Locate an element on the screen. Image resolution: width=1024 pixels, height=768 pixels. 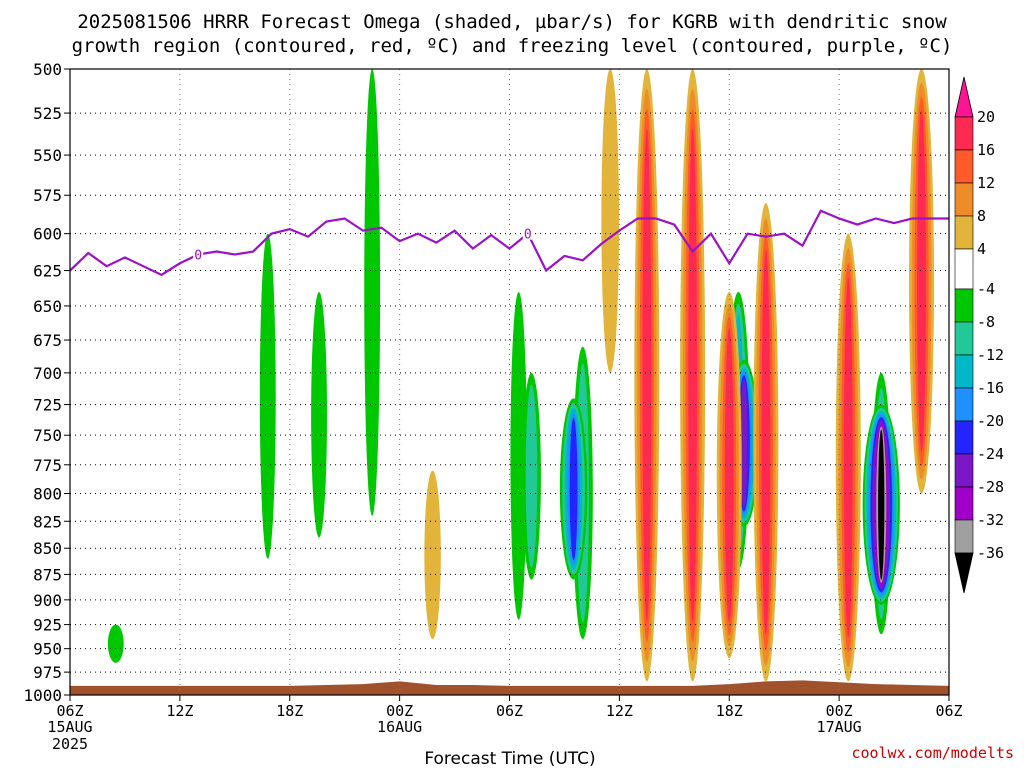
y-tick-label: 650 is located at coordinates (47, 306).